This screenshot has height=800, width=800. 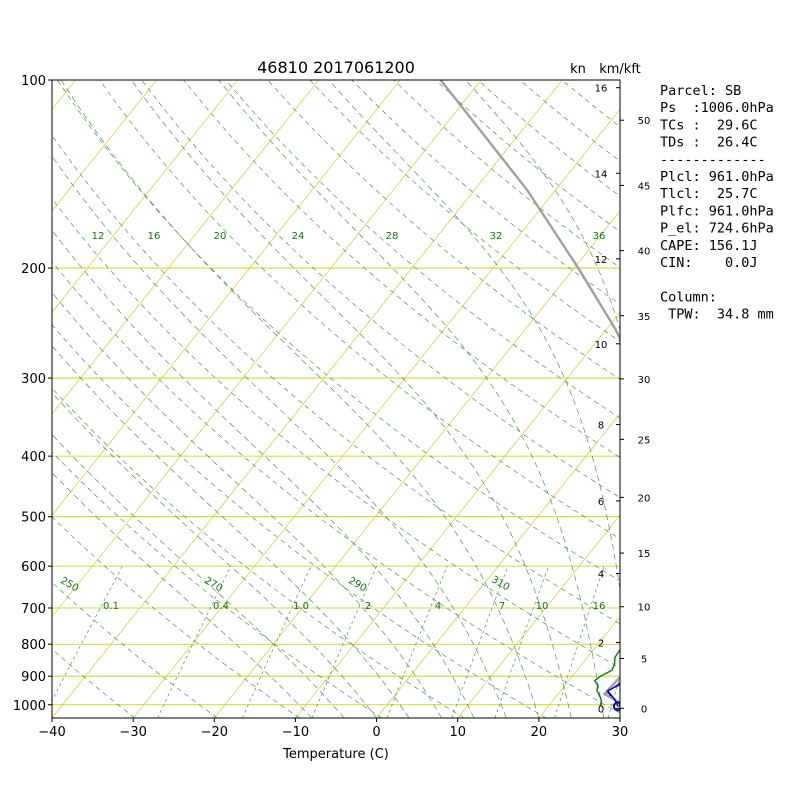 What do you see at coordinates (700, 91) in the screenshot?
I see `info-line: Parcel: SB` at bounding box center [700, 91].